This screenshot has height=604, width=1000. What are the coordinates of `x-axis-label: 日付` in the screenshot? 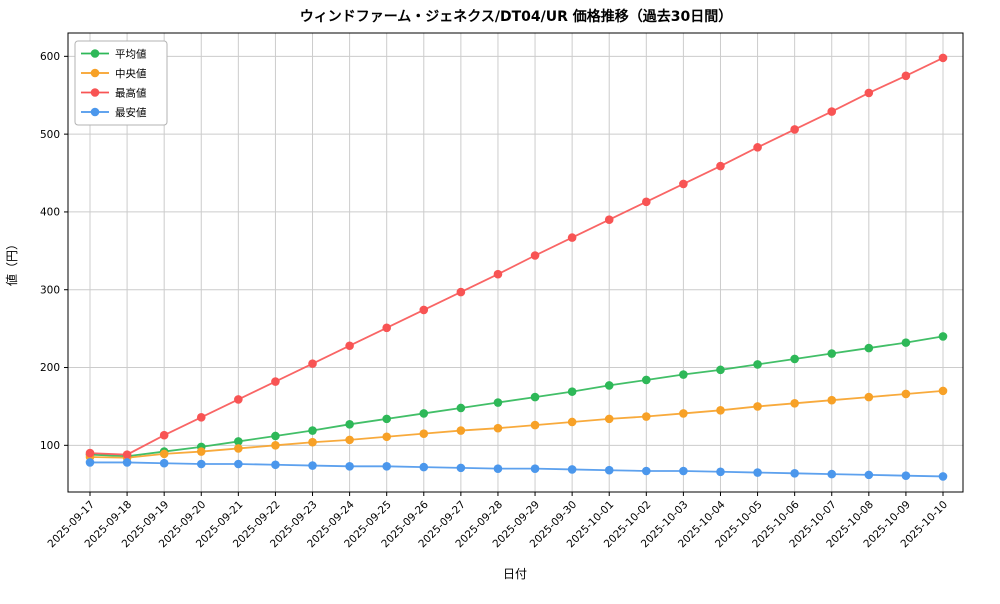 It's located at (515, 574).